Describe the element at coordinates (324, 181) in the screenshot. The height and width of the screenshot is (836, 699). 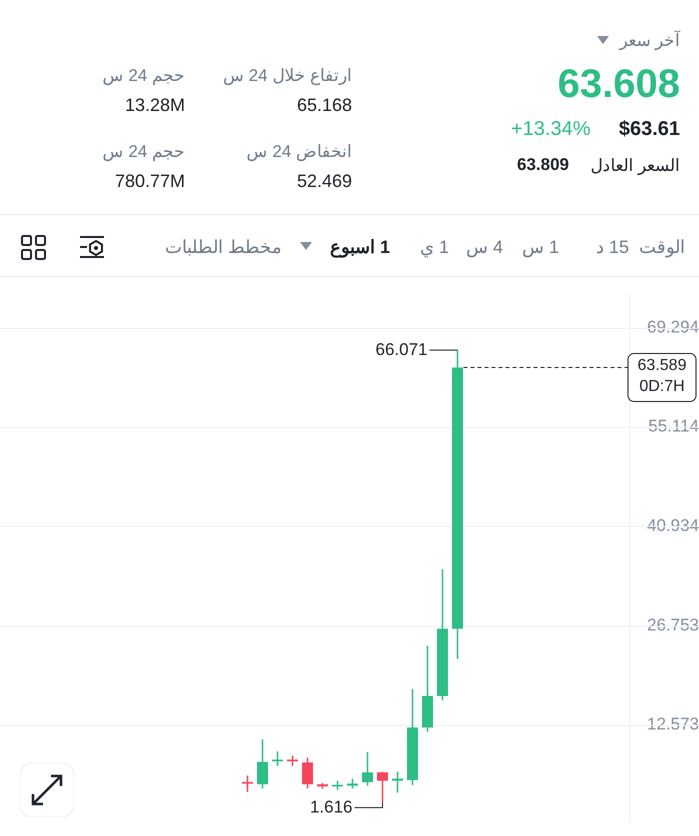
I see `text: 52.469` at that location.